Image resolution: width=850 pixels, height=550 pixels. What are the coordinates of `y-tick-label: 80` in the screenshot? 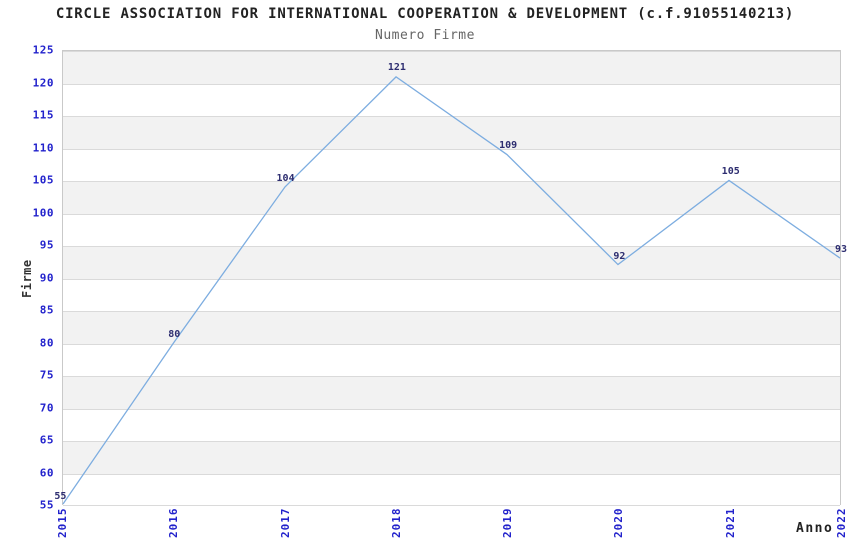 It's located at (46, 342).